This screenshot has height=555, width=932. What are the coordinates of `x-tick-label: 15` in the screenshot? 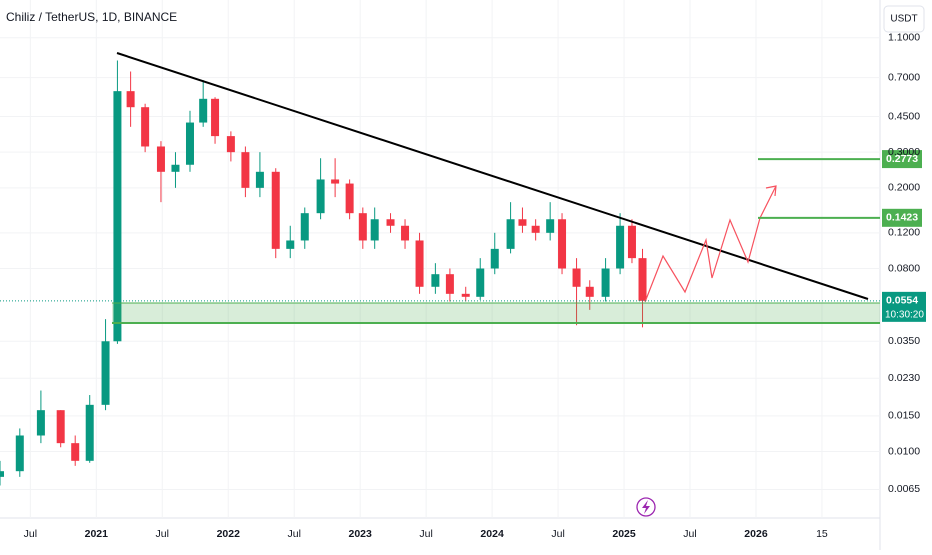 It's located at (822, 534).